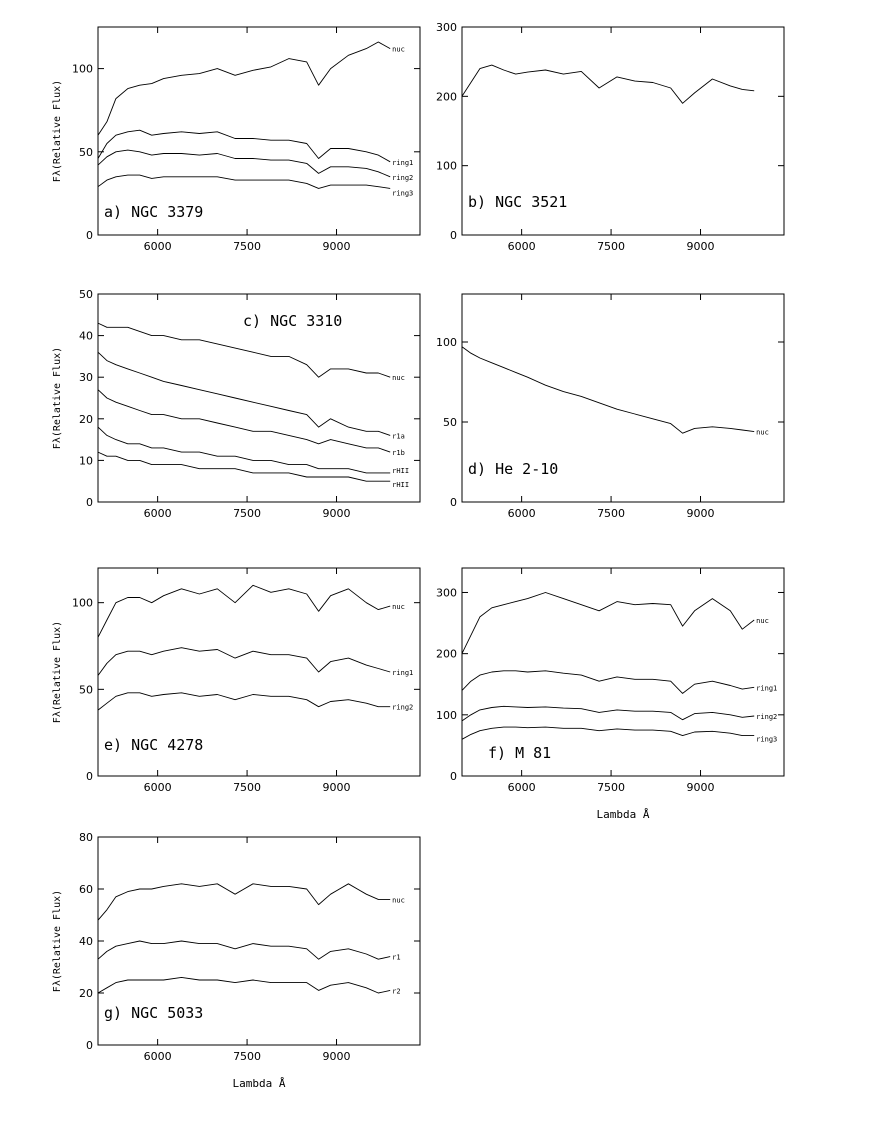 The width and height of the screenshot is (884, 1144). What do you see at coordinates (398, 453) in the screenshot?
I see `series-label: r1b` at bounding box center [398, 453].